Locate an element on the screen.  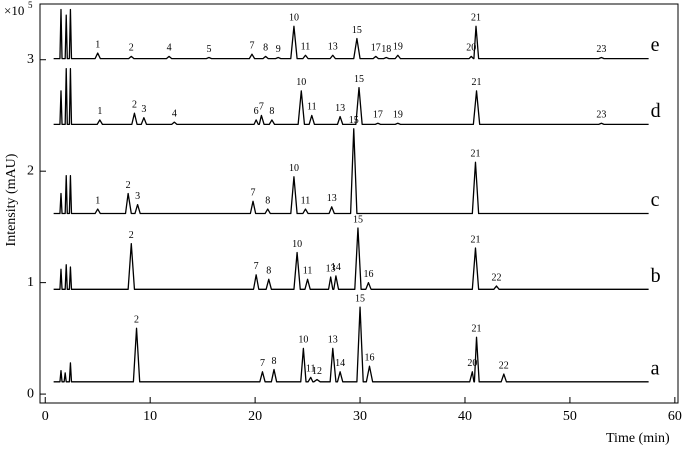
series-name: b is located at coordinates (656, 276).